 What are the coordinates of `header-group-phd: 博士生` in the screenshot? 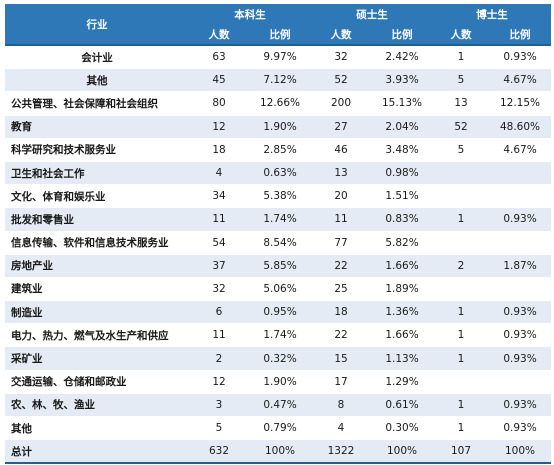 It's located at (492, 14).